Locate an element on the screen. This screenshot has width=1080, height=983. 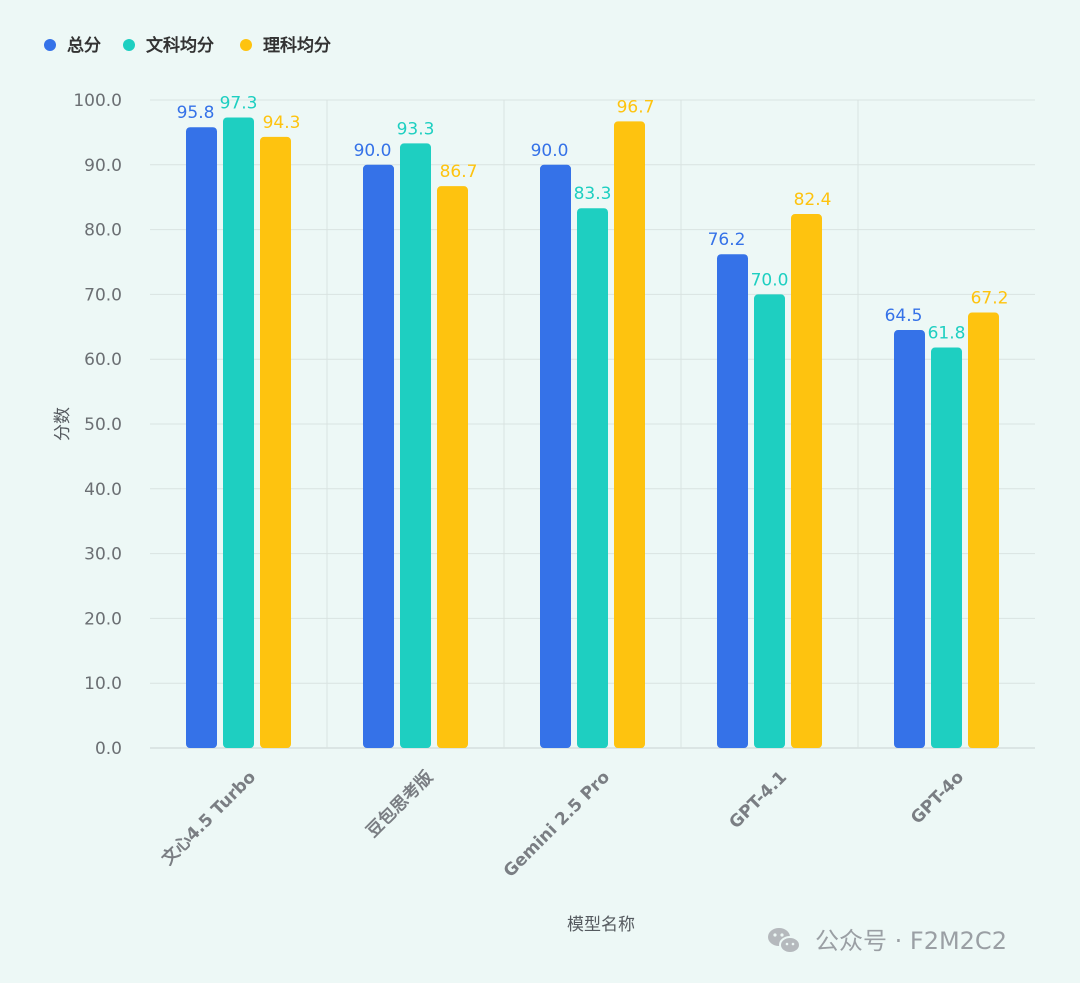
data-label: 76.2 is located at coordinates (727, 240).